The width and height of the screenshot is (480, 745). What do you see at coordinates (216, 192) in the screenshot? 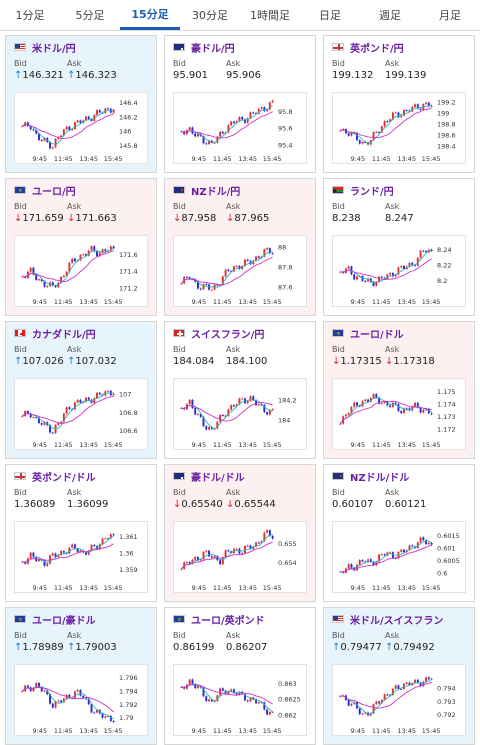
I see `pair-name: NZドル/円` at bounding box center [216, 192].